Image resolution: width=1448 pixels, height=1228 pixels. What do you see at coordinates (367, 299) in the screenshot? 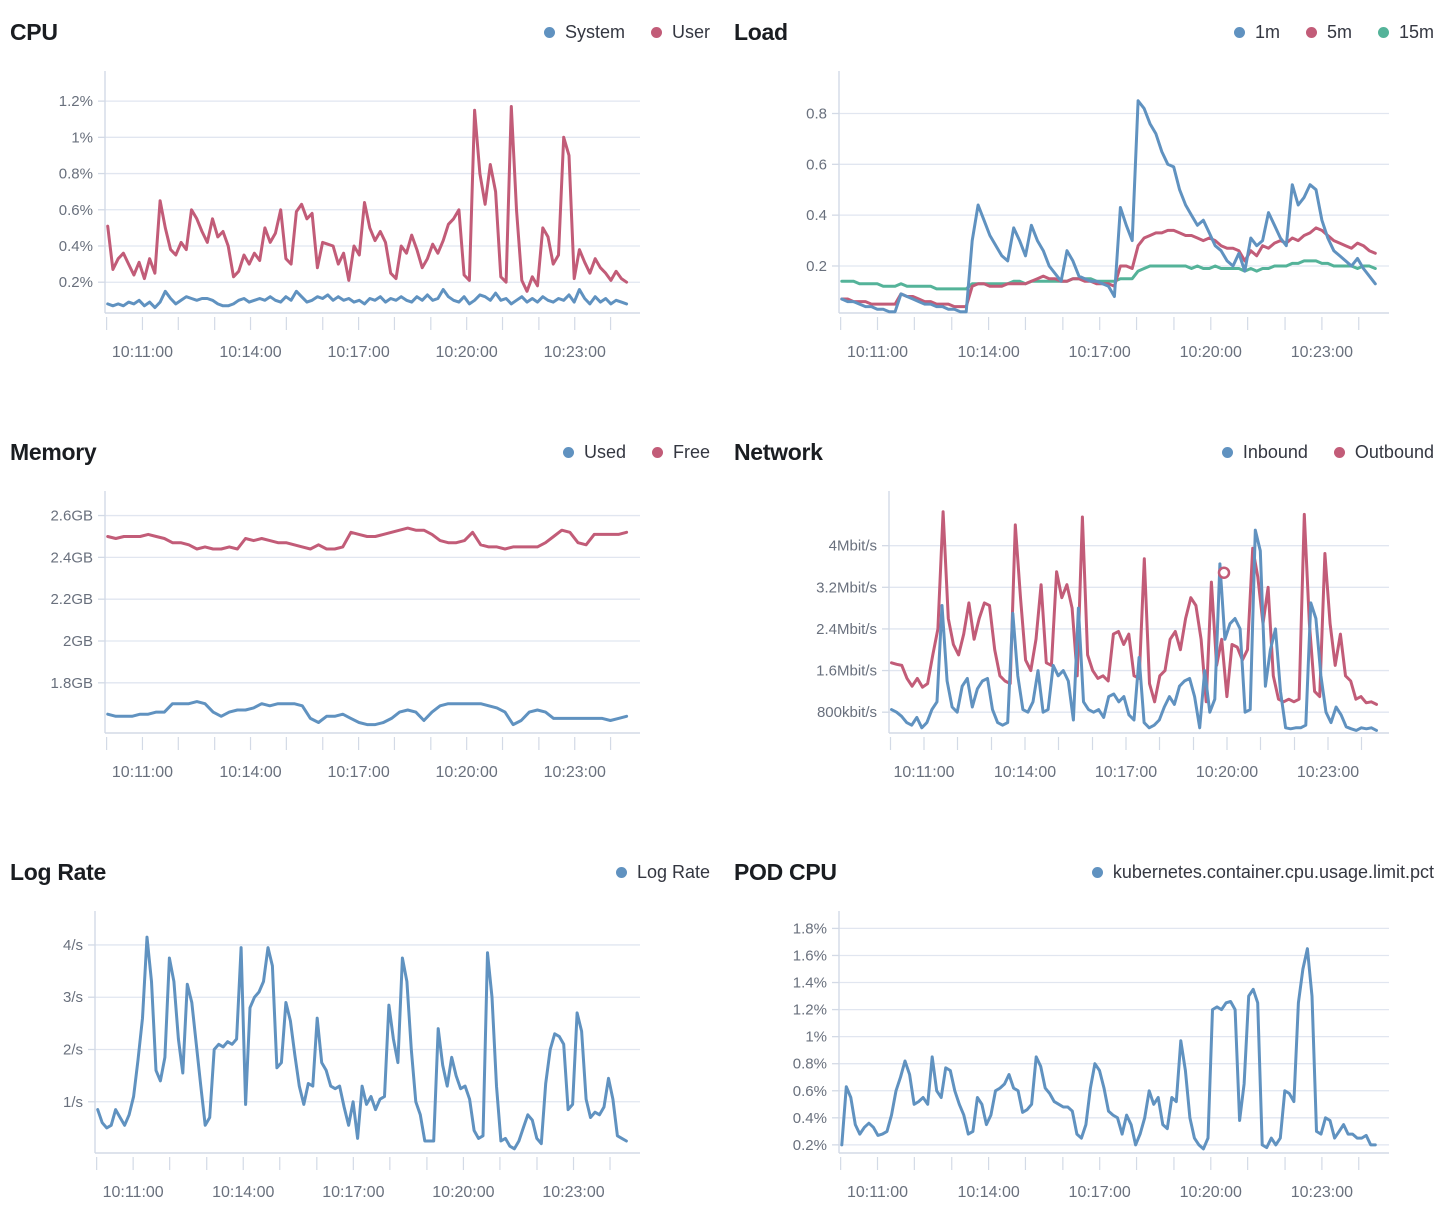
I see `series-line-system` at bounding box center [367, 299].